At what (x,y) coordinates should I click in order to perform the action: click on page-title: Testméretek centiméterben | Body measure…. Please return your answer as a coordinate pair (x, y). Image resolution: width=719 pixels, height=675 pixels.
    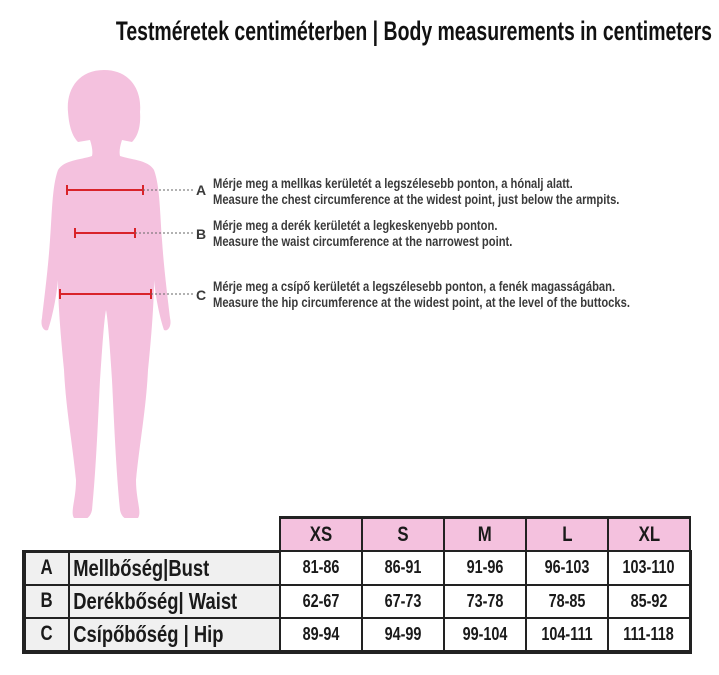
    Looking at the image, I should click on (413, 31).